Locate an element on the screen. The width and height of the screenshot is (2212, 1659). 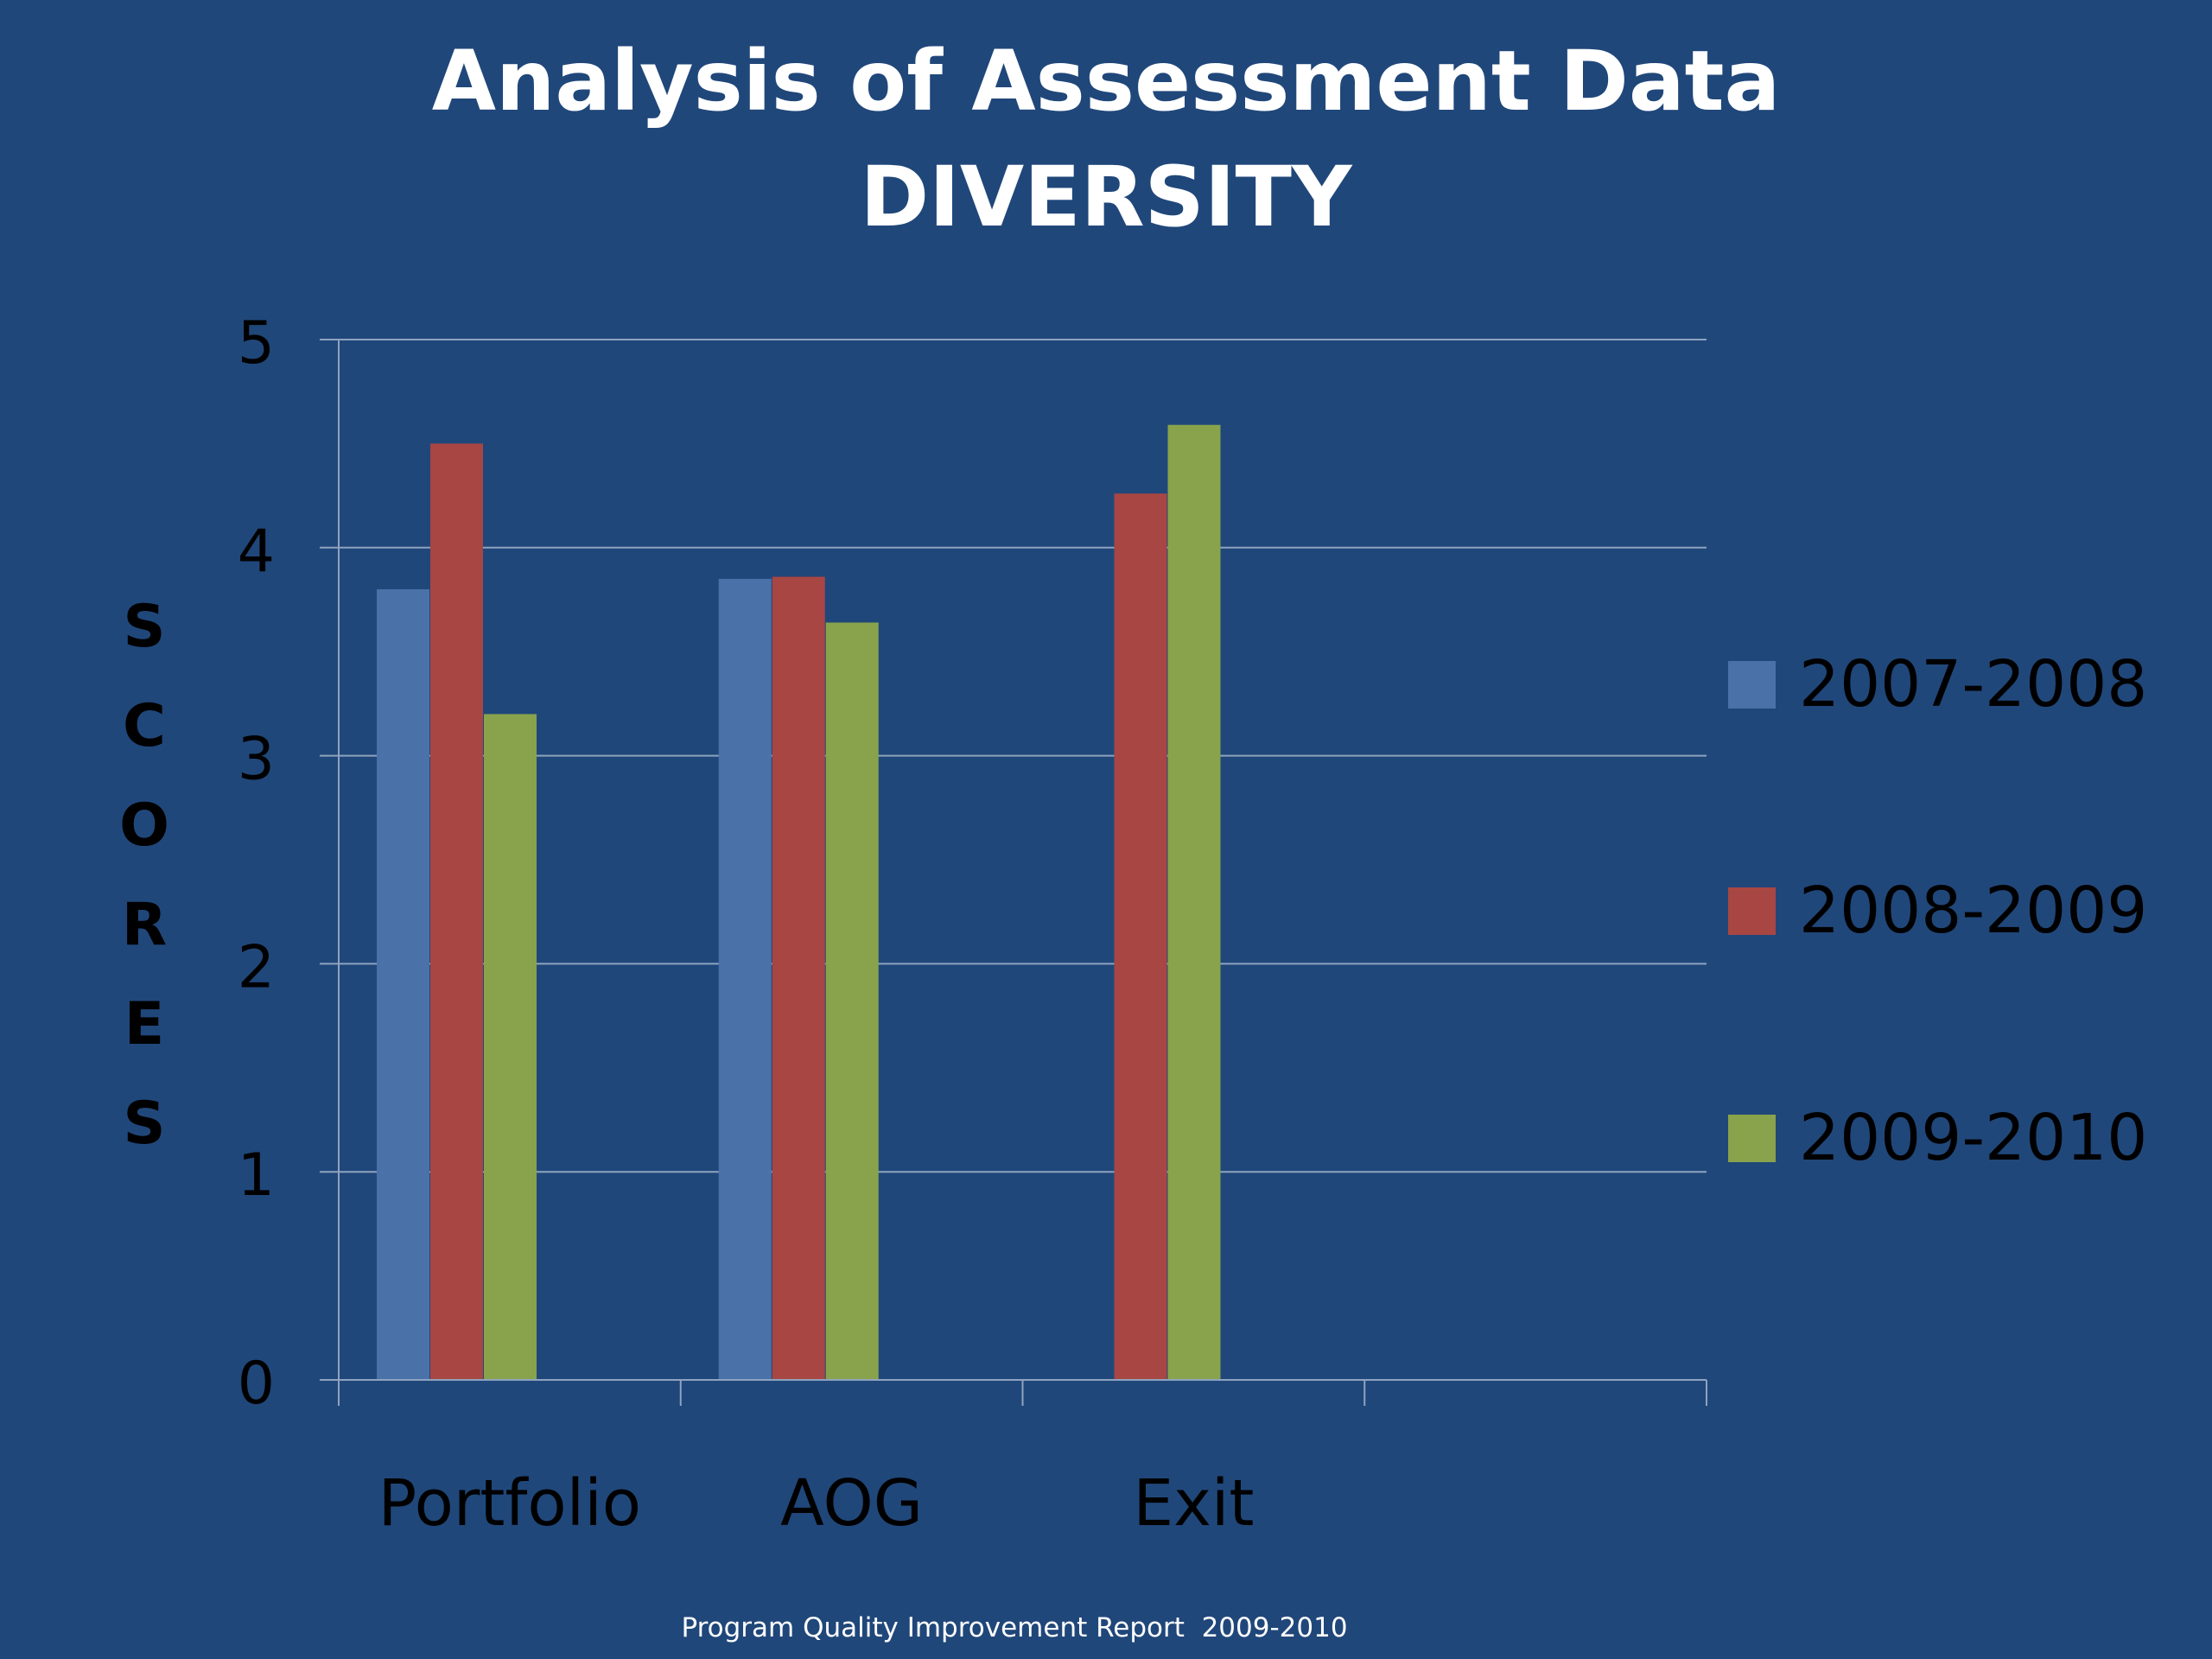
chart-subtitle: DIVERSITY is located at coordinates (1106, 197).